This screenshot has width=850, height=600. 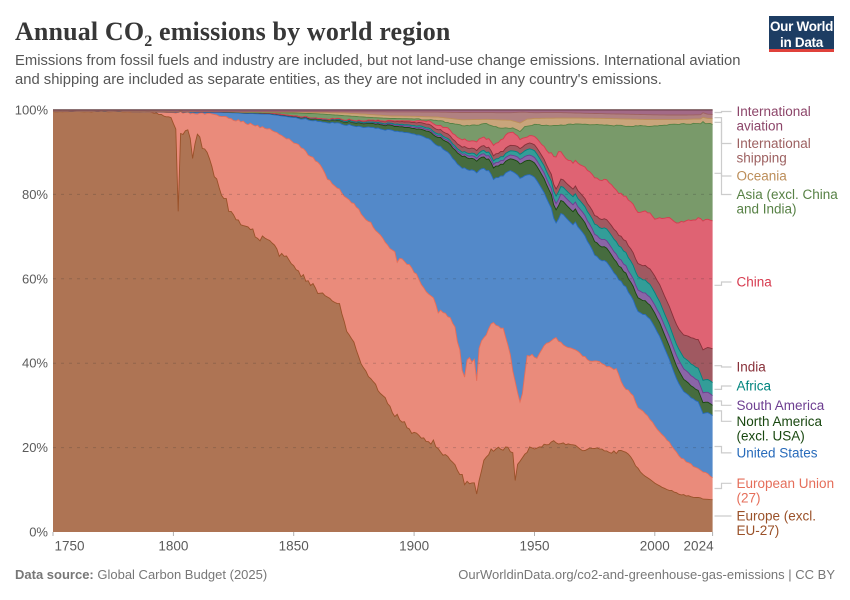 I want to click on svg-text: 80%, so click(x=35, y=194).